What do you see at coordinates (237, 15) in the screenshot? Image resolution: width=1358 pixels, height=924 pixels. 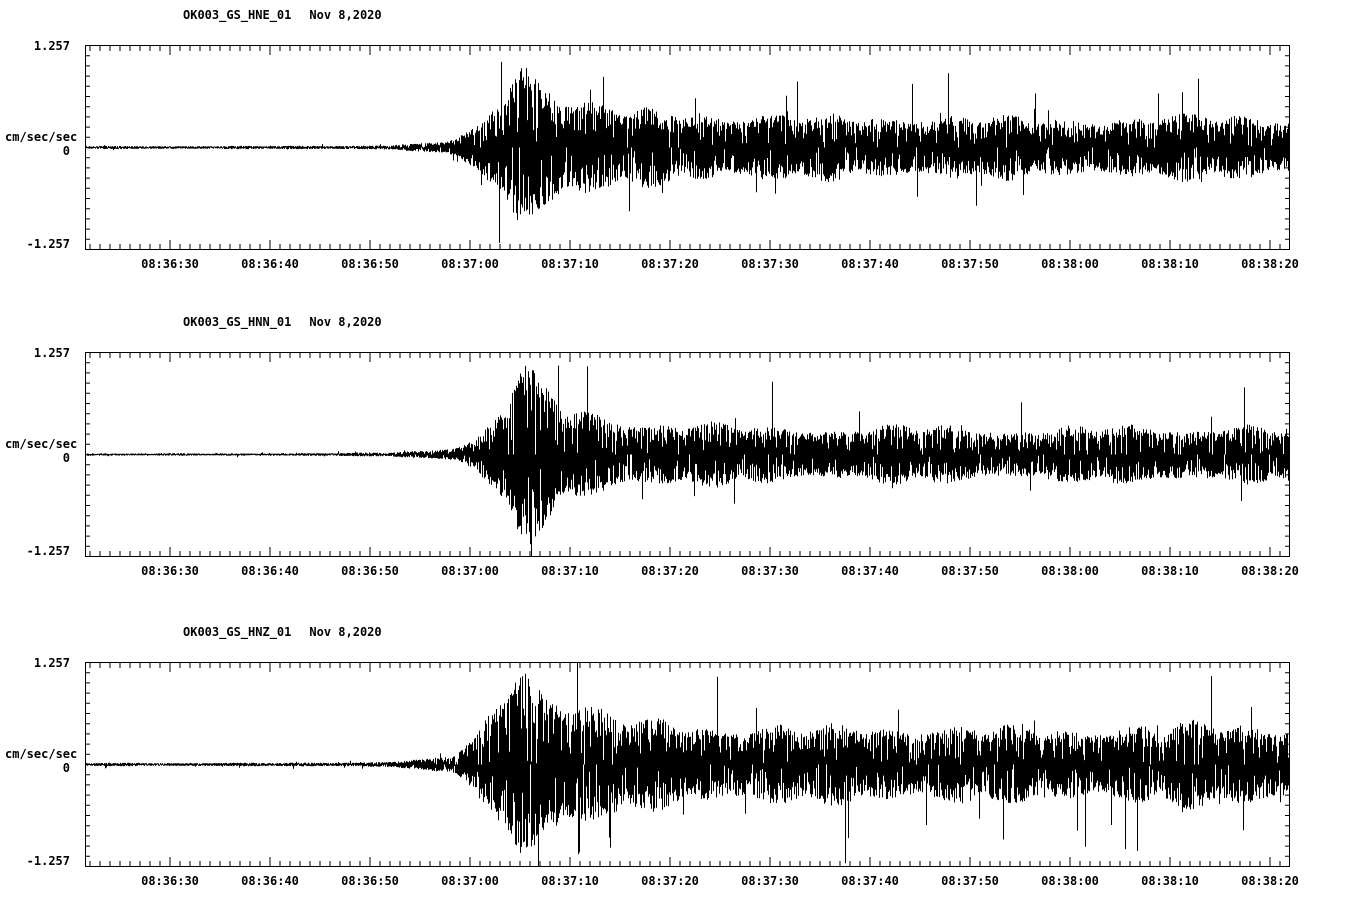 I see `channel-name: OK003_GS_HNE_01` at bounding box center [237, 15].